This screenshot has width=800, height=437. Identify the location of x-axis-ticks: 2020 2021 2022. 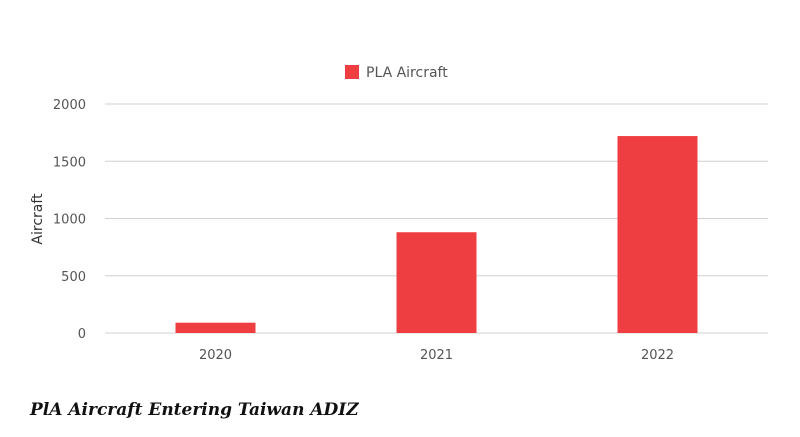
(436, 355).